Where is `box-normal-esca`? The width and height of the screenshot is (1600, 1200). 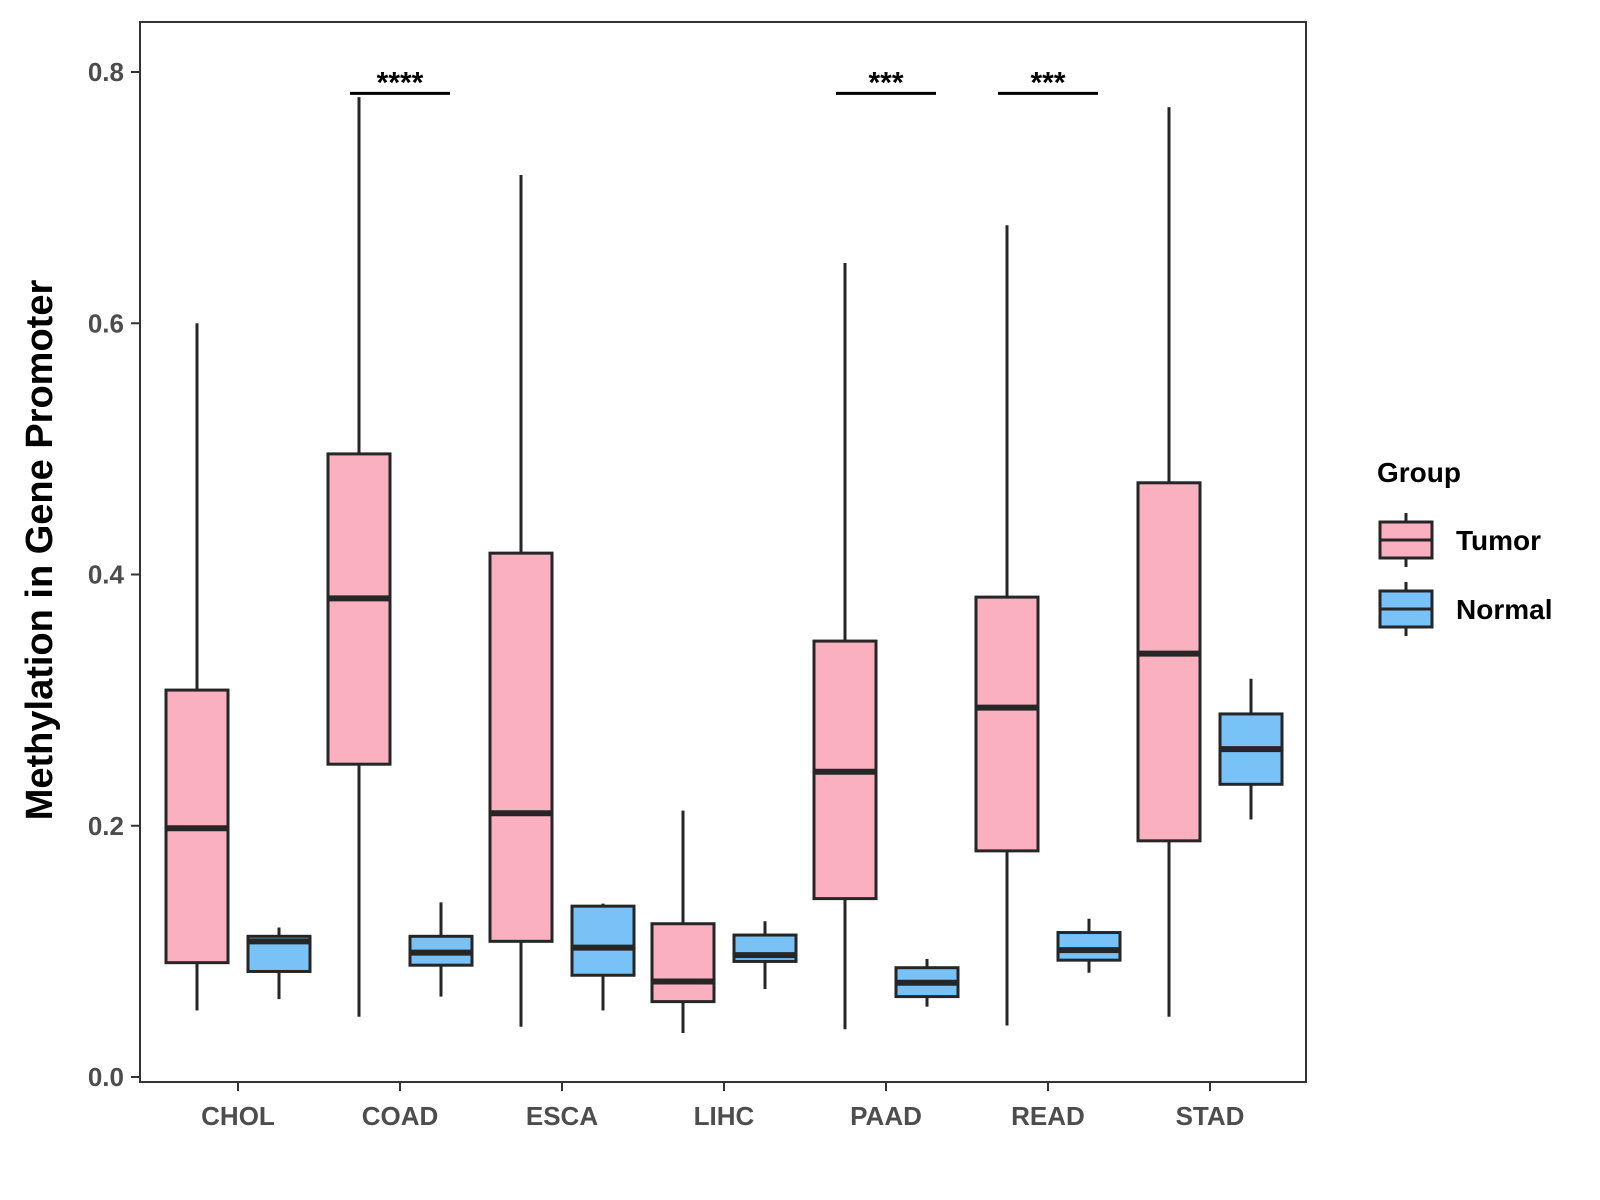
box-normal-esca is located at coordinates (603, 957).